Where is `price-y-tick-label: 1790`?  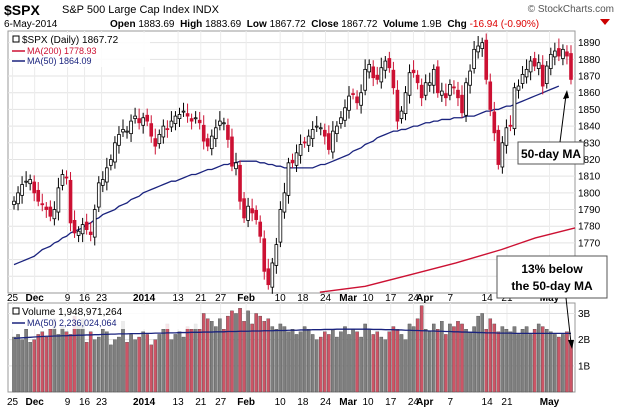 price-y-tick-label: 1790 is located at coordinates (589, 210).